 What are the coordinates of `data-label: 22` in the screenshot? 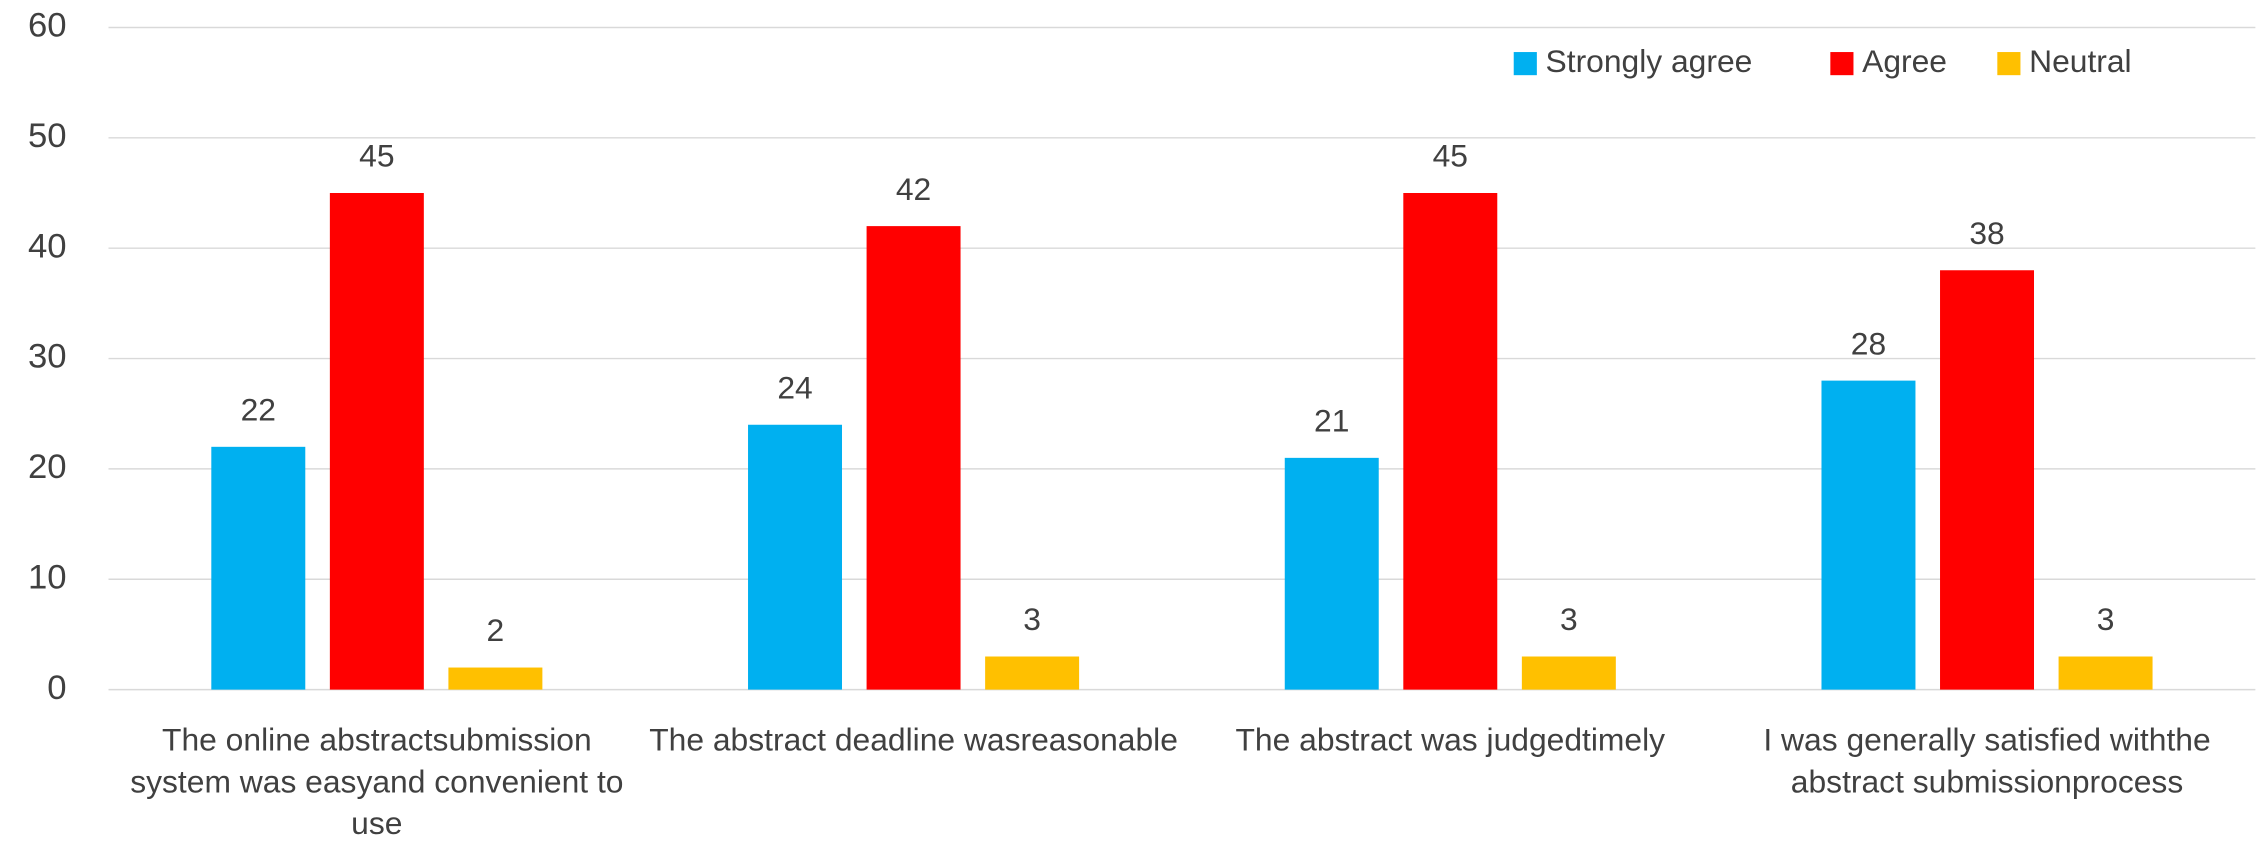 It's located at (258, 410).